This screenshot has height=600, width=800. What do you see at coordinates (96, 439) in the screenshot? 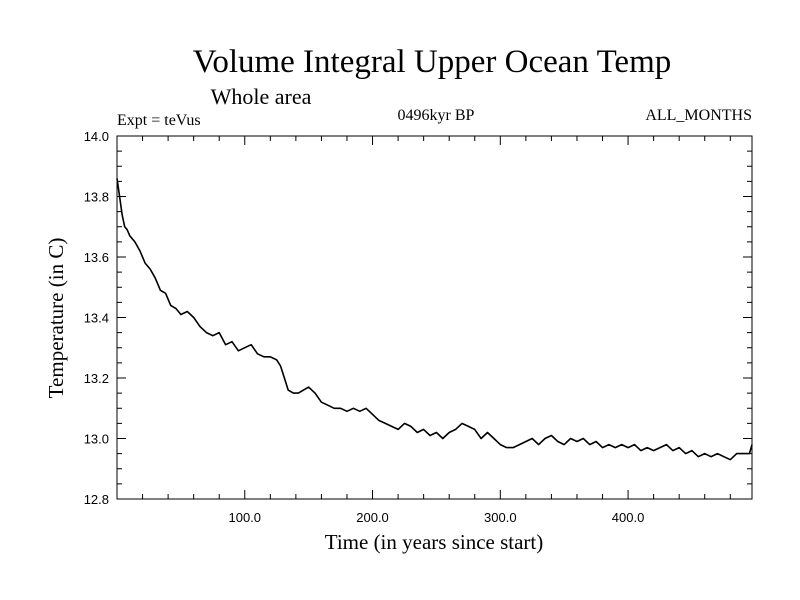
I see `y-tick-label: 13.0` at bounding box center [96, 439].